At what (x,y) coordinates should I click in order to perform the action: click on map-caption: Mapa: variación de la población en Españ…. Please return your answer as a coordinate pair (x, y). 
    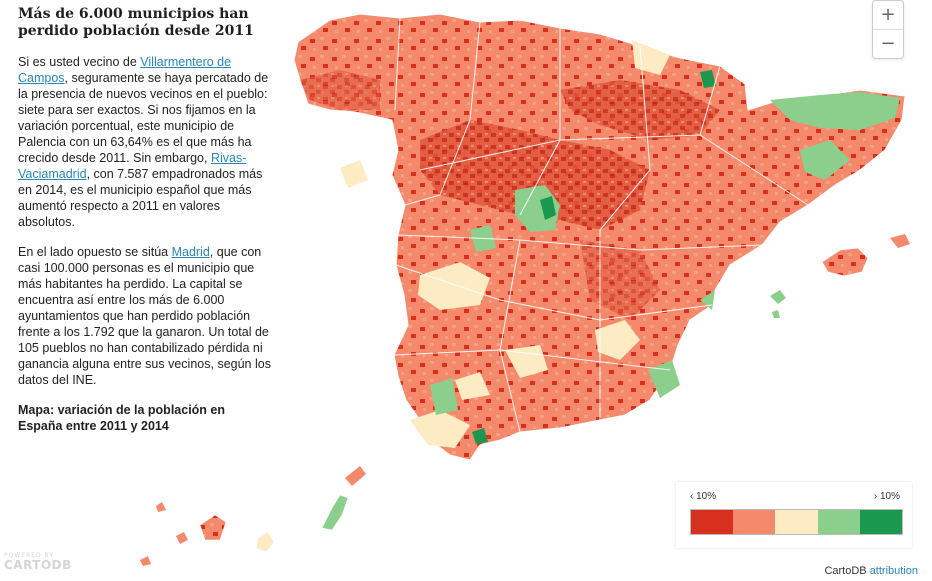
    Looking at the image, I should click on (121, 418).